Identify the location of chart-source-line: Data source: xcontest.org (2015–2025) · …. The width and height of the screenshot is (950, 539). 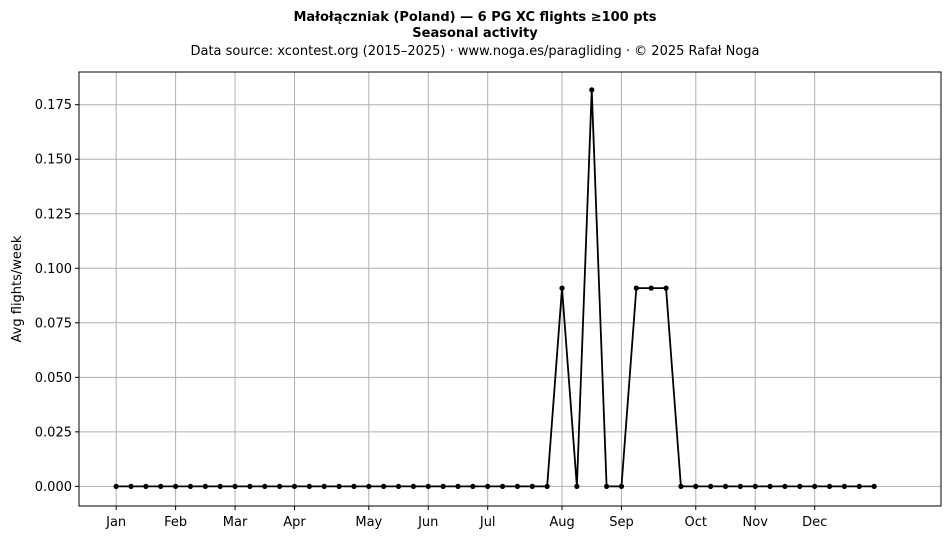
(474, 51).